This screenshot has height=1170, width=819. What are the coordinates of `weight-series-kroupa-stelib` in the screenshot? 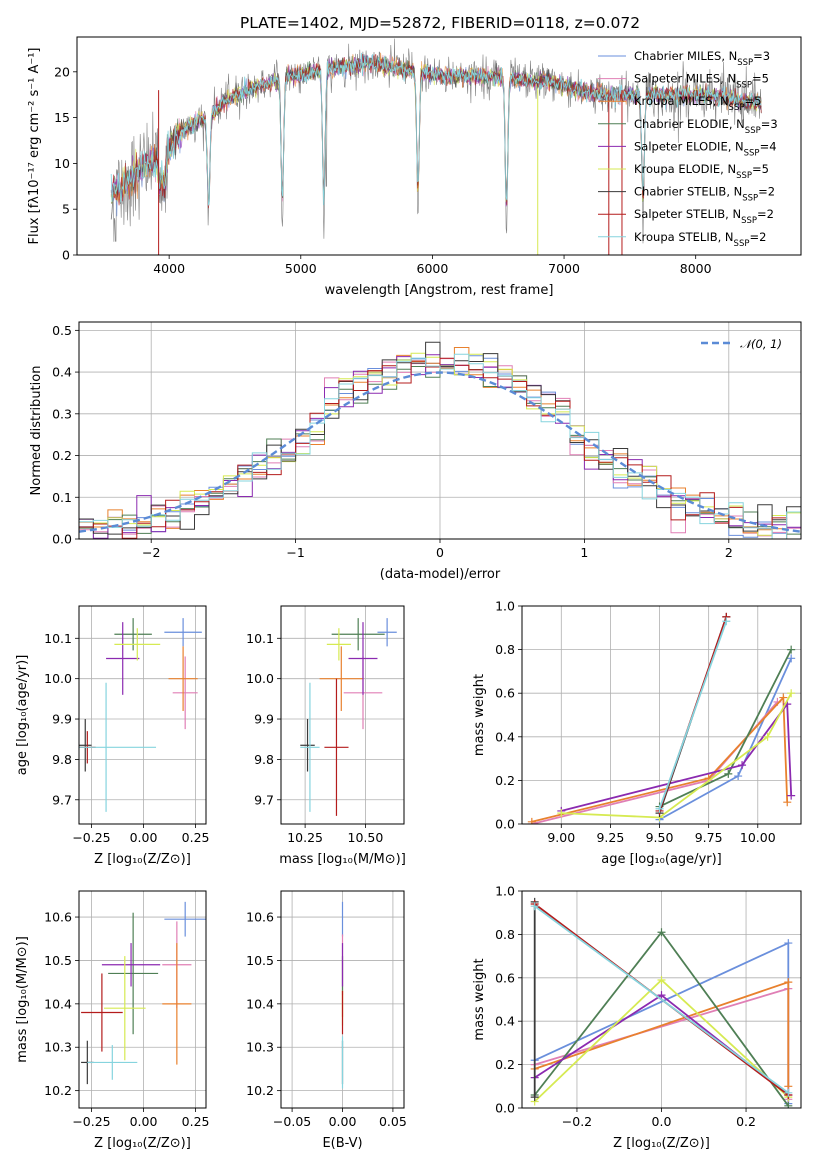 It's located at (661, 999).